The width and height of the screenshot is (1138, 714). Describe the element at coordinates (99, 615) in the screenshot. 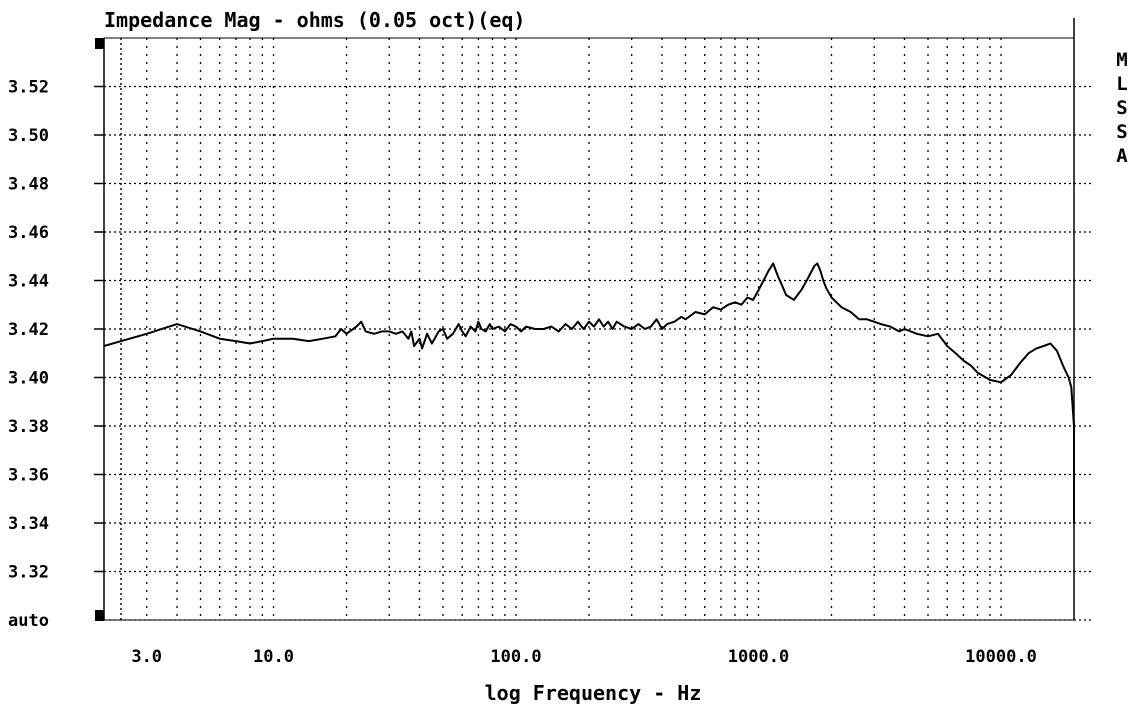

I see `marker-bottom-square` at that location.